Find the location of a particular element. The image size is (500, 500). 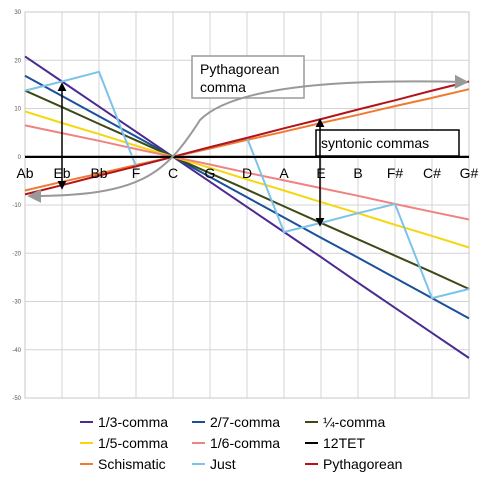

x-category-label: F# is located at coordinates (395, 173).